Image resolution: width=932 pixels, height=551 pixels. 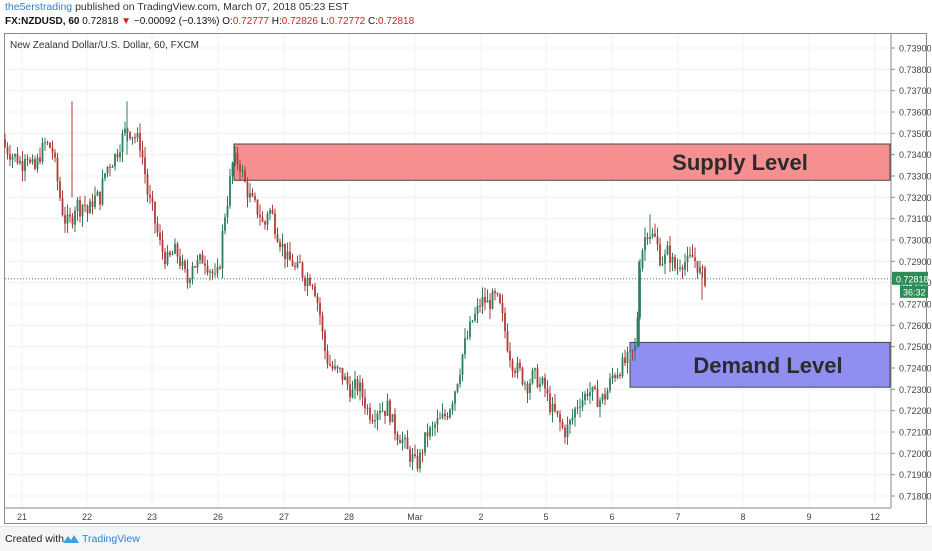 I want to click on x-tick-label: 22, so click(x=87, y=517).